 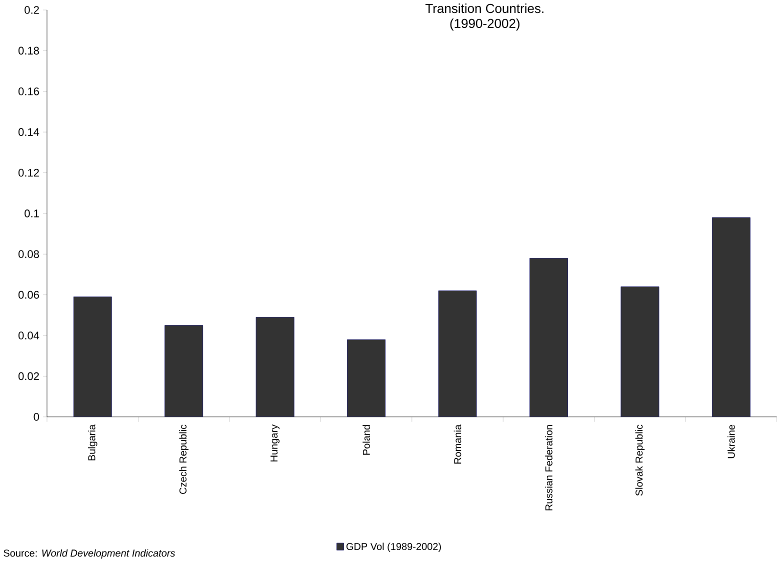 What do you see at coordinates (28, 295) in the screenshot?
I see `y-tick-label: 0.06` at bounding box center [28, 295].